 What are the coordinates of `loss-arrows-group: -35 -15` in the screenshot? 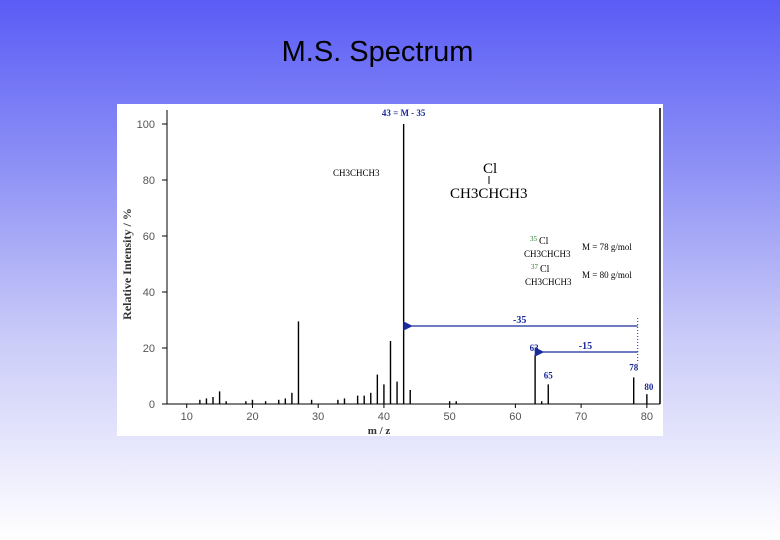 It's located at (521, 339).